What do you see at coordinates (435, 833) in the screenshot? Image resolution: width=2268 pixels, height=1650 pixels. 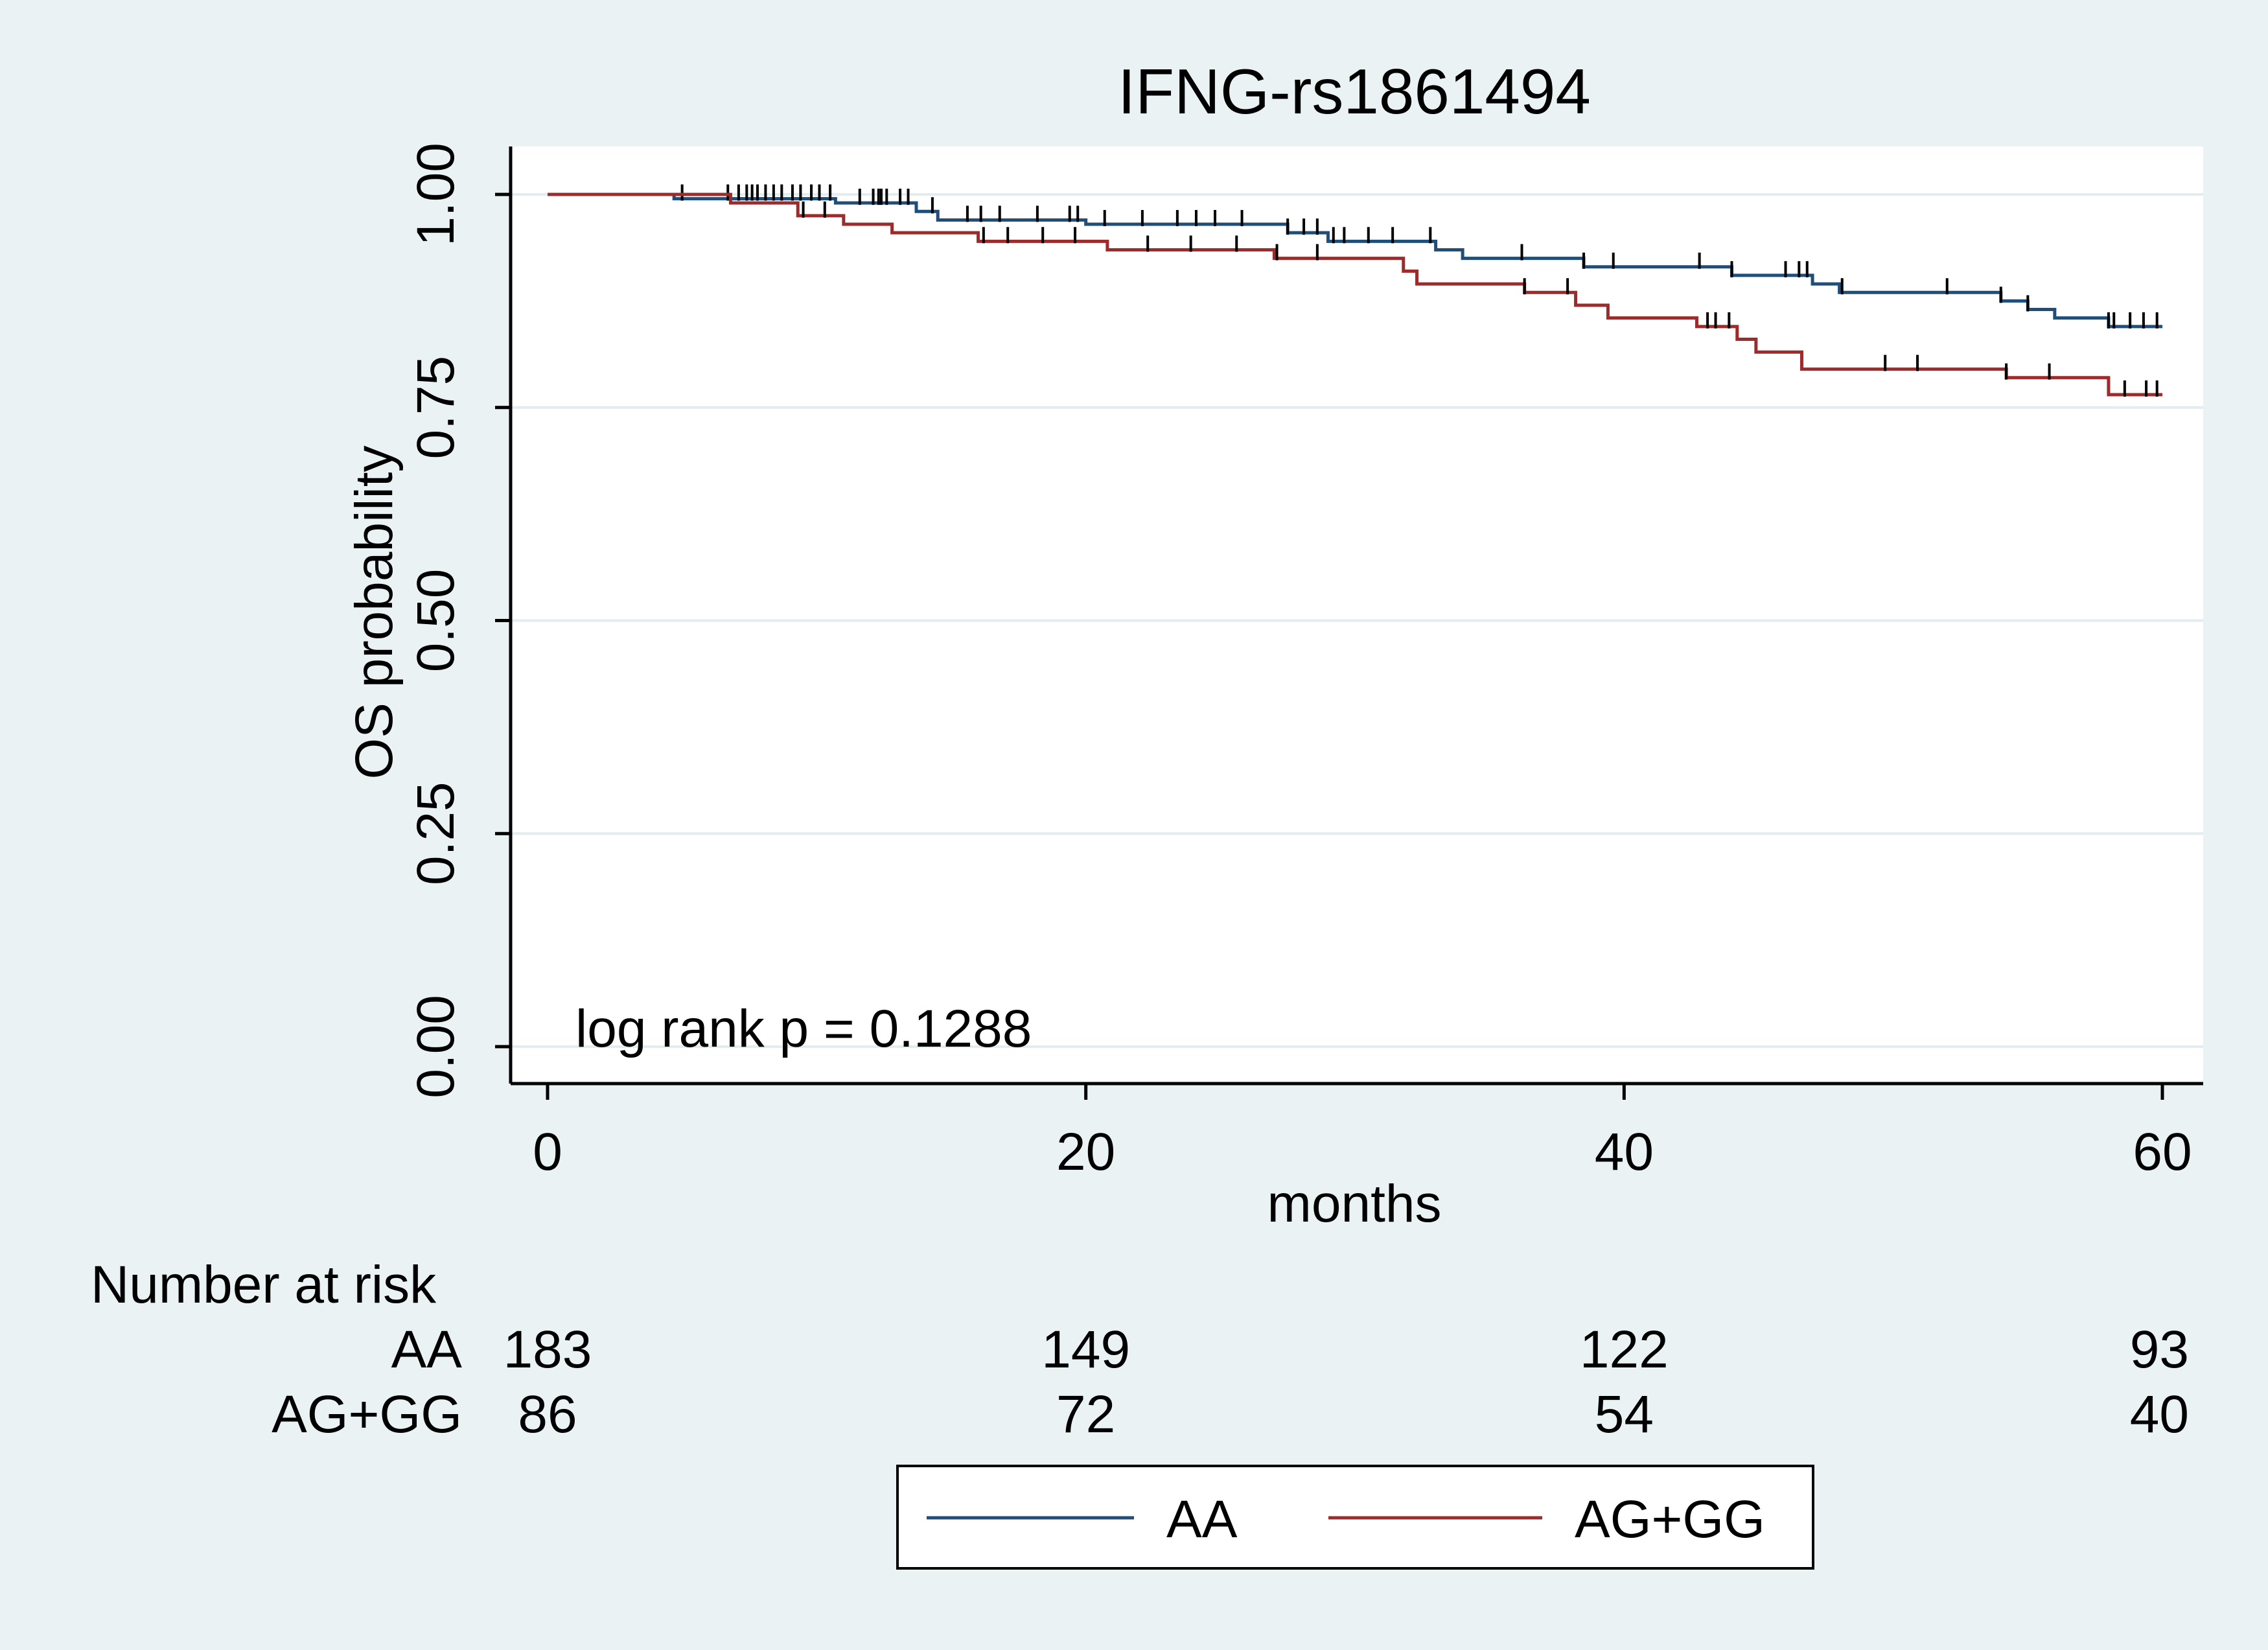 I see `y-tick-label-0.25: 0.25` at bounding box center [435, 833].